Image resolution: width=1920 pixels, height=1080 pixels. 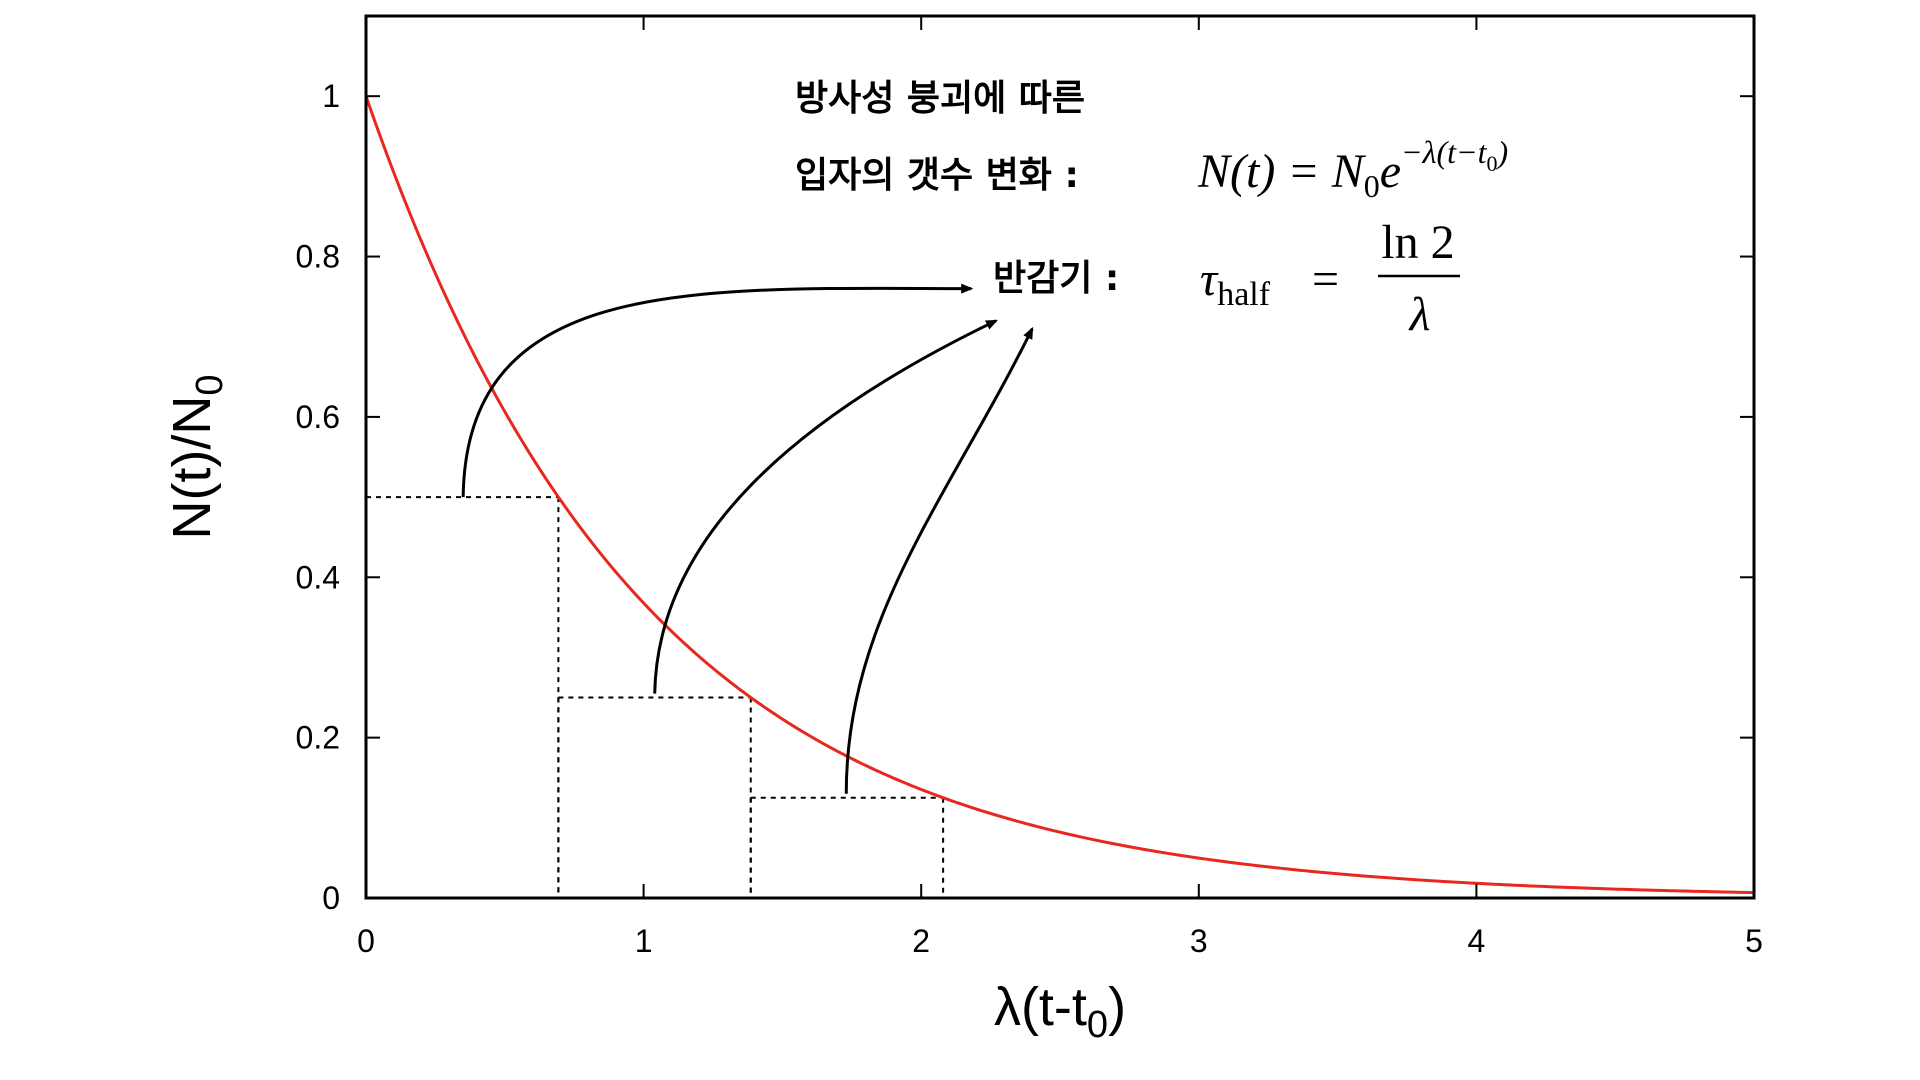 What do you see at coordinates (318, 257) in the screenshot?
I see `y-tick-label: 0.8` at bounding box center [318, 257].